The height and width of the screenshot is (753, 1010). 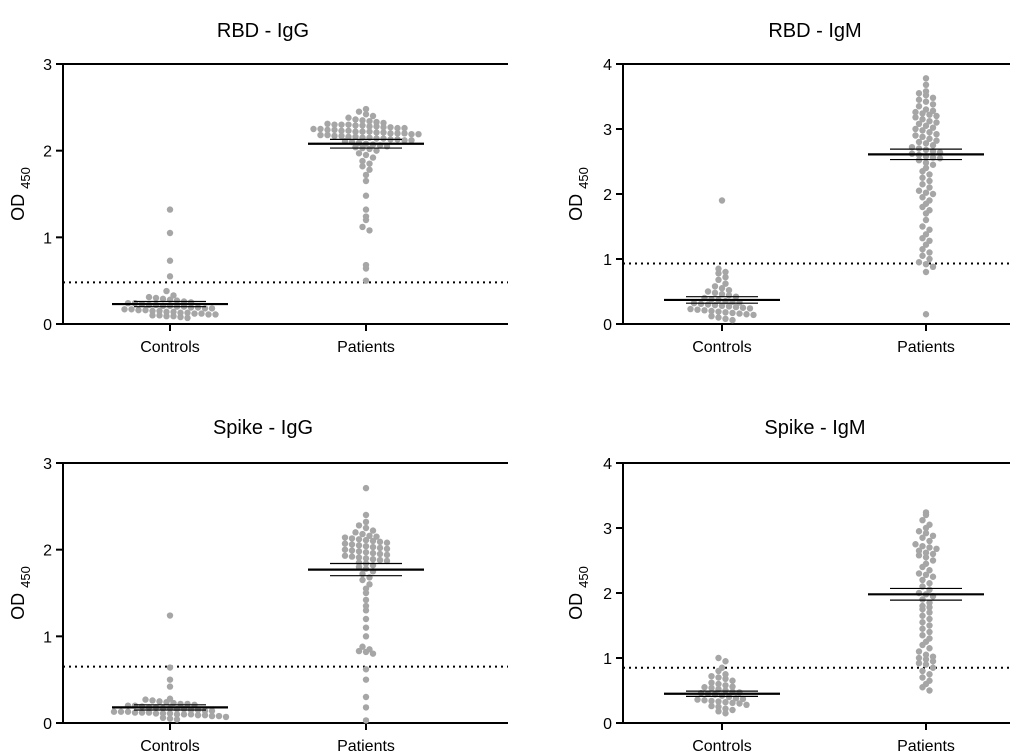 I want to click on y-axis-label-text: OD, so click(x=576, y=205).